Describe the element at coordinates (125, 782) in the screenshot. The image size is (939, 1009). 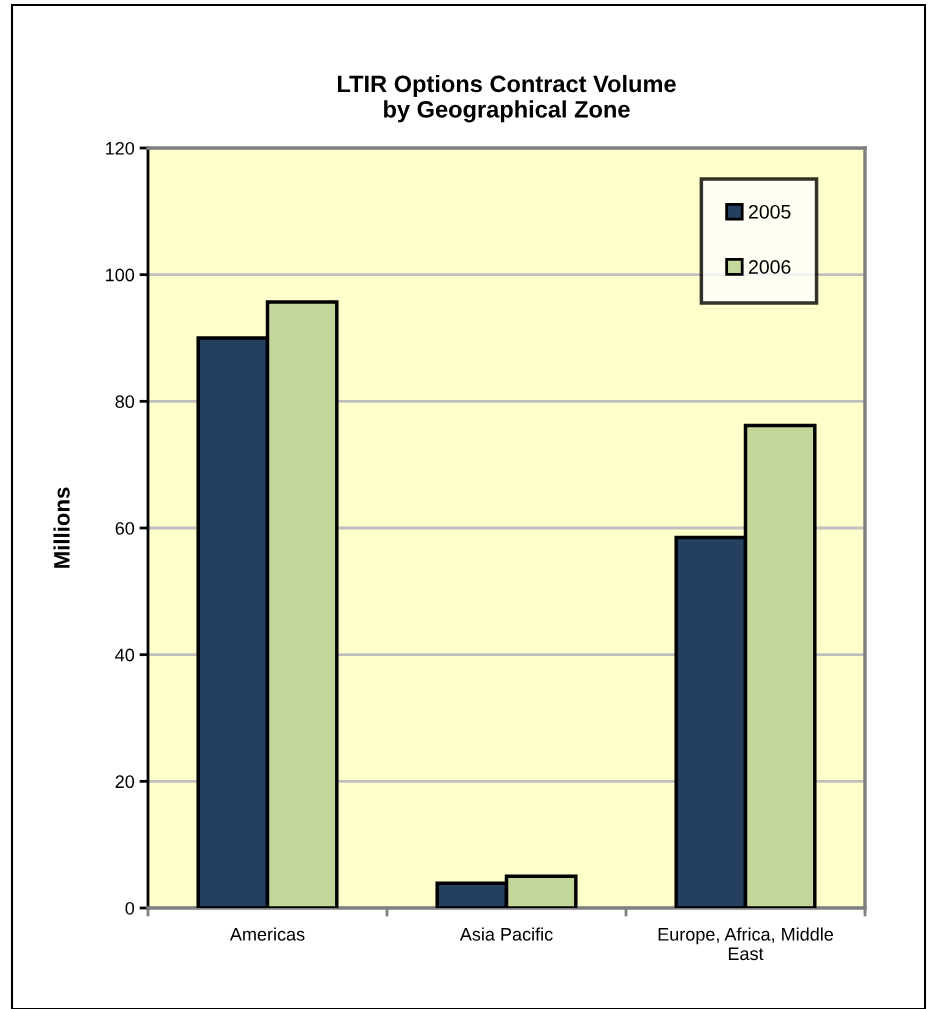
I see `y-tick-label: 20` at that location.